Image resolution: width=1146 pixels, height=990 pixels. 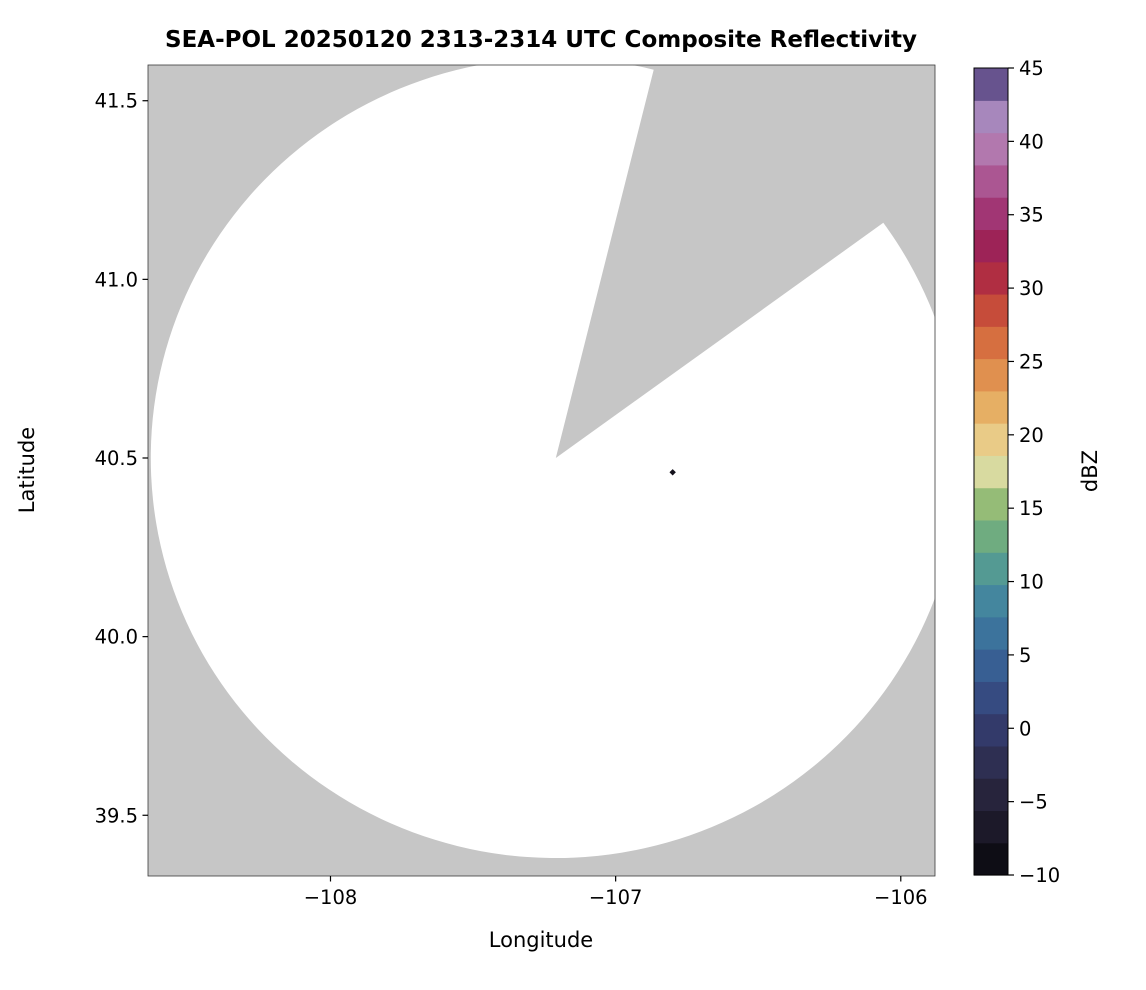 I want to click on colorbar-tick-label: 35, so click(x=1031, y=215).